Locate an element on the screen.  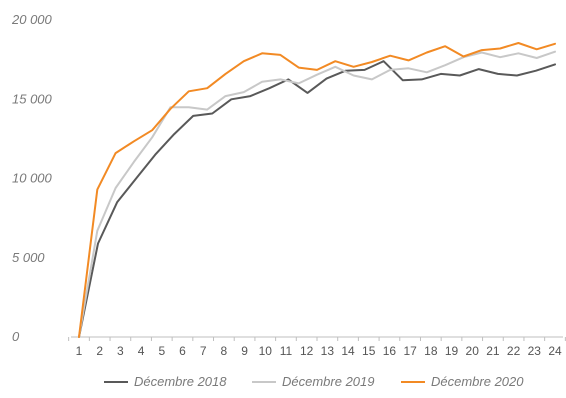
x-tick-label: 22 is located at coordinates (514, 351).